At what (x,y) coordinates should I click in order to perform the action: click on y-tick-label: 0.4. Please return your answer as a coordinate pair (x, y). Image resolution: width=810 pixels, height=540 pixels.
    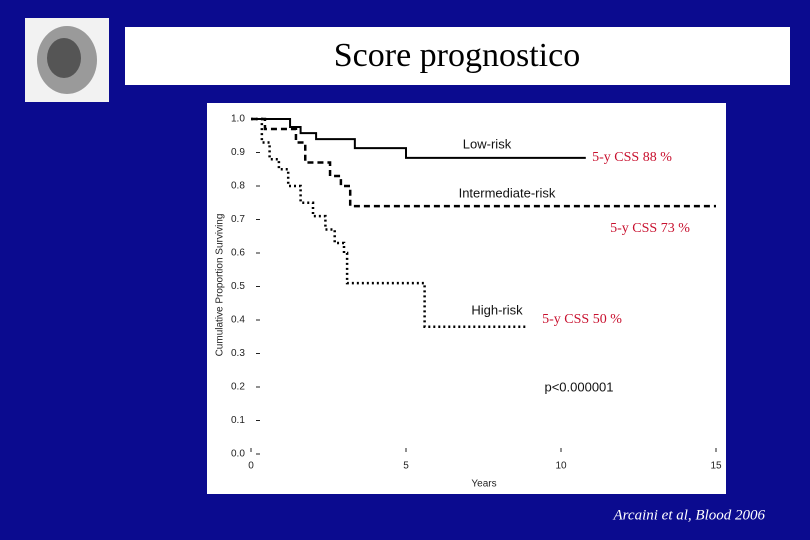
    Looking at the image, I should click on (238, 320).